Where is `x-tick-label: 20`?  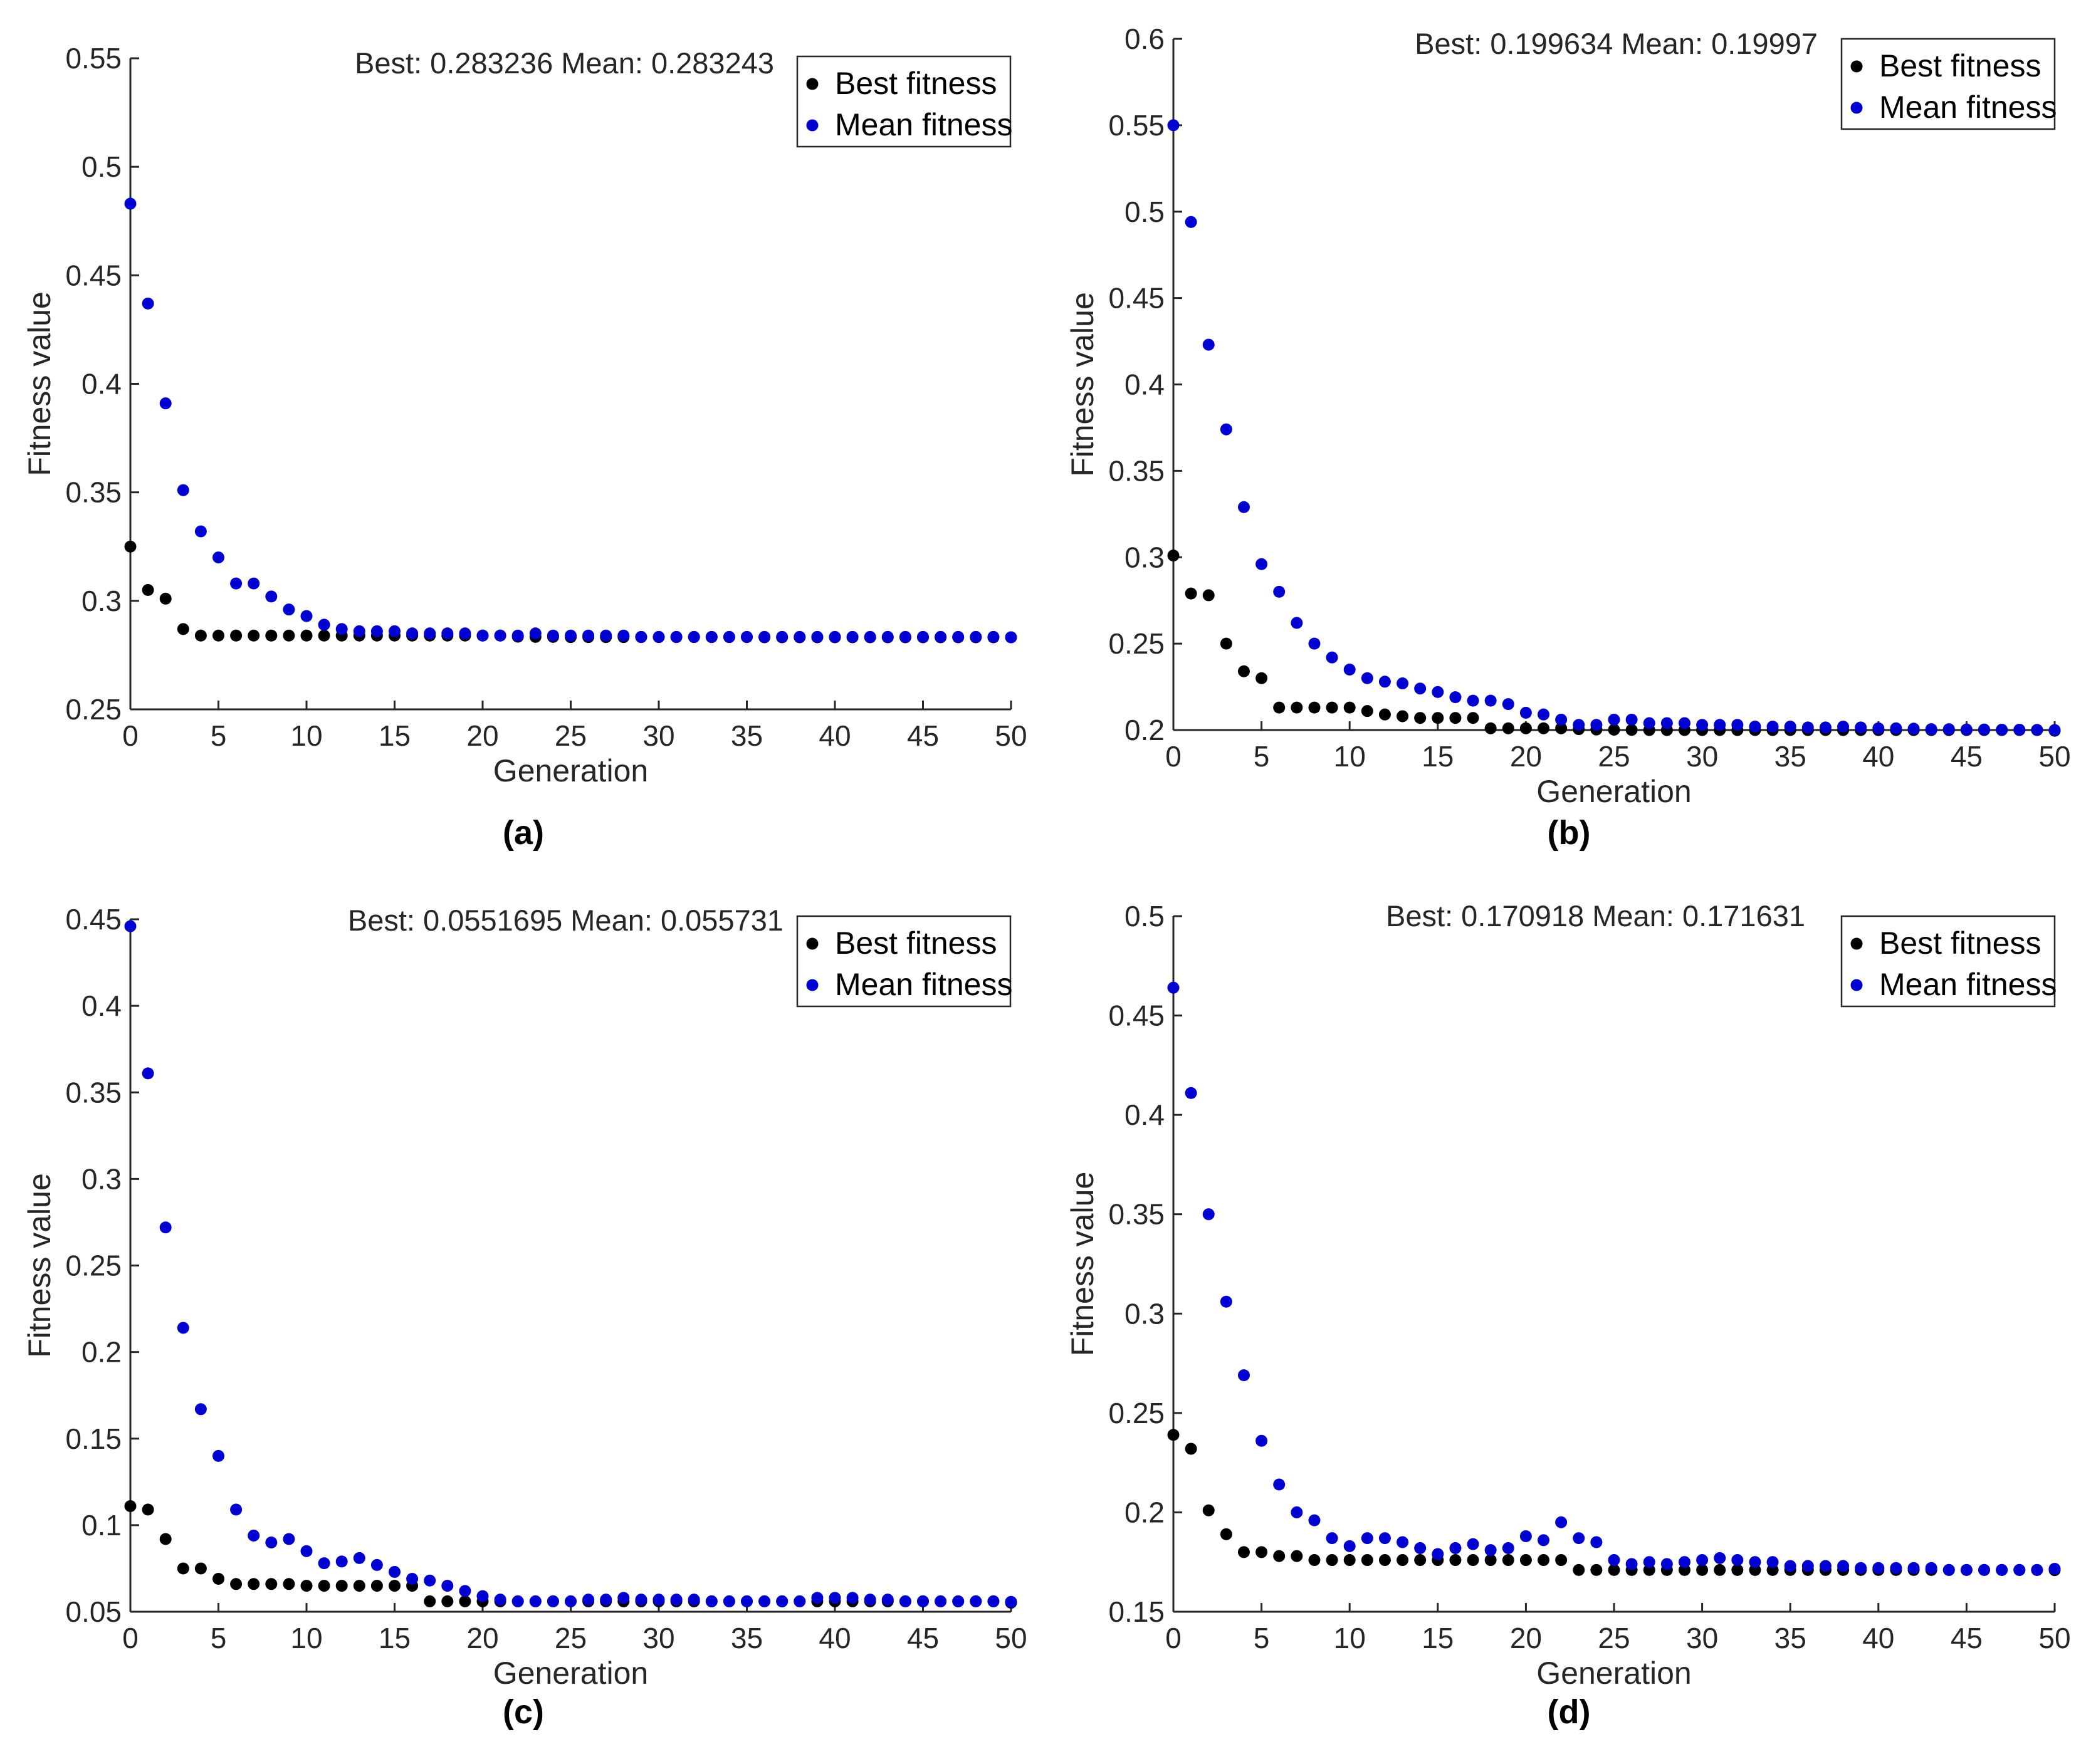 x-tick-label: 20 is located at coordinates (1526, 1638).